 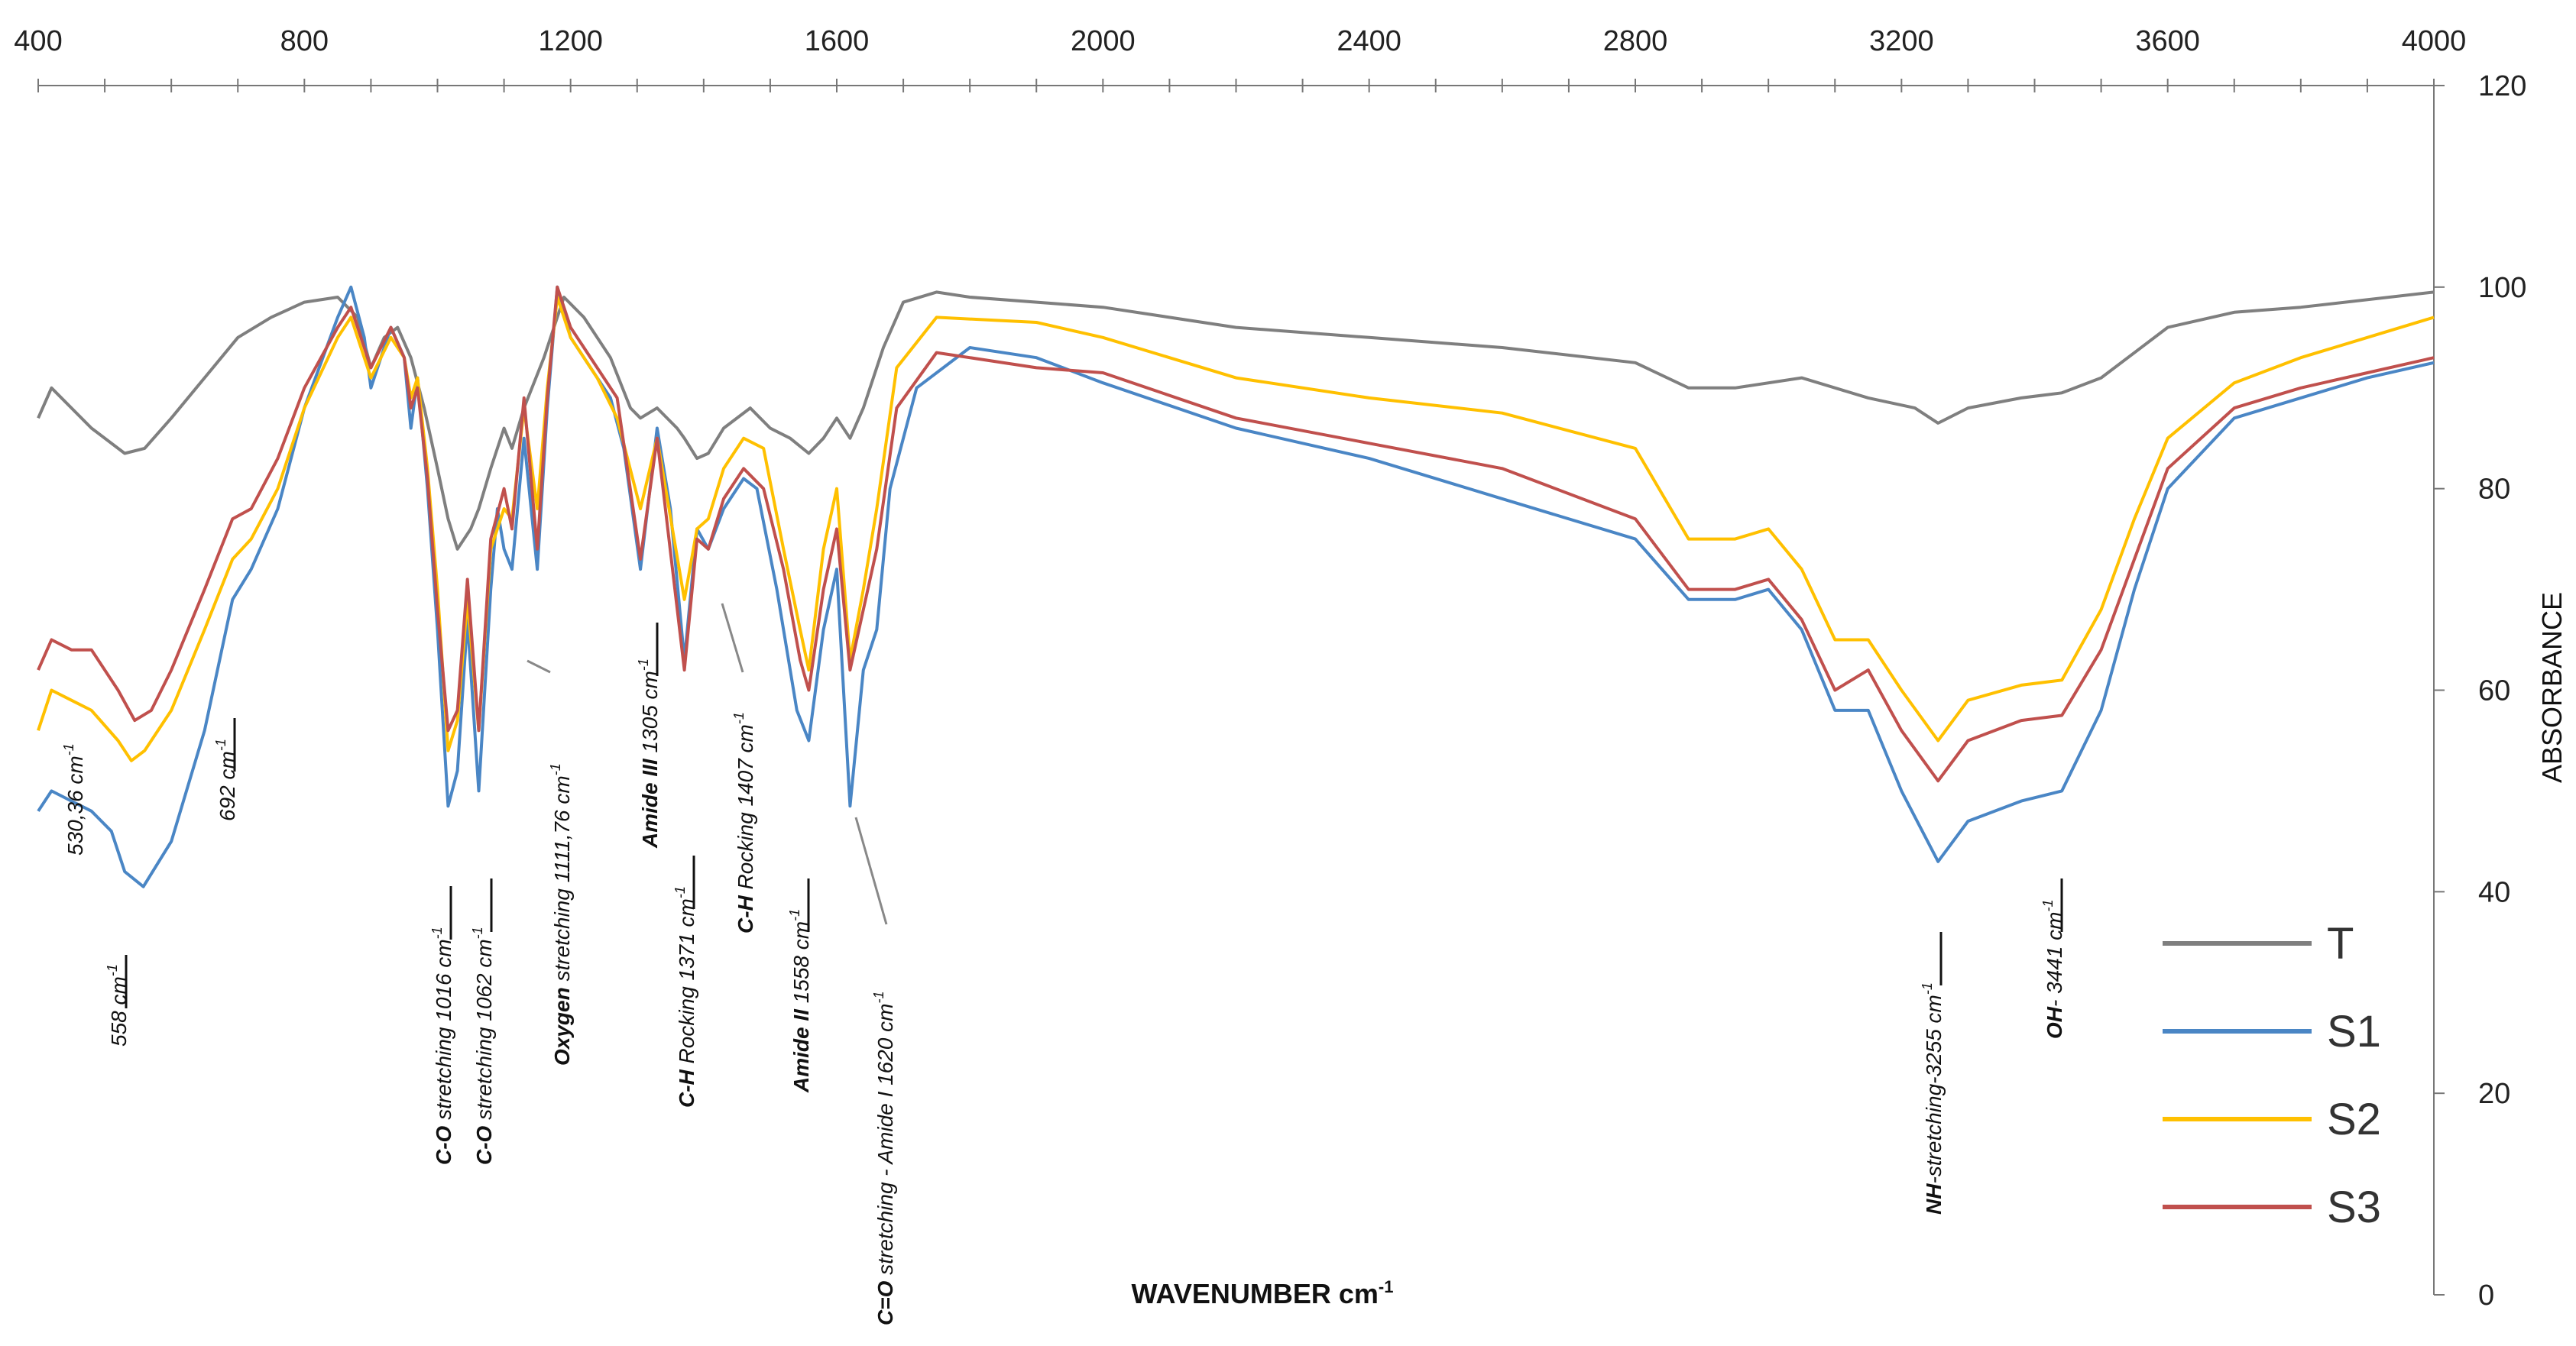 What do you see at coordinates (650, 804) in the screenshot?
I see `annotation-label-bold: Amide III` at bounding box center [650, 804].